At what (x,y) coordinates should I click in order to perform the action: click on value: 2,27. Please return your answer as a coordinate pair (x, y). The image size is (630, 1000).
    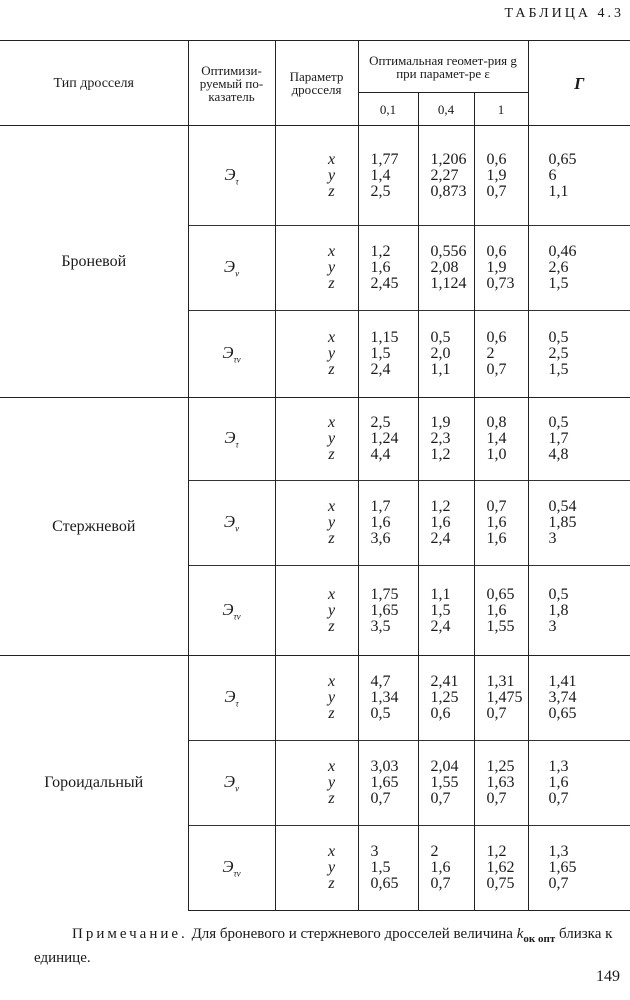
    Looking at the image, I should click on (444, 175).